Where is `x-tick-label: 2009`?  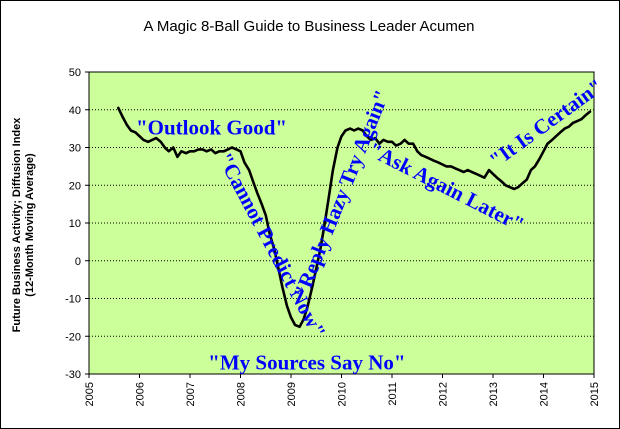 x-tick-label: 2009 is located at coordinates (292, 394).